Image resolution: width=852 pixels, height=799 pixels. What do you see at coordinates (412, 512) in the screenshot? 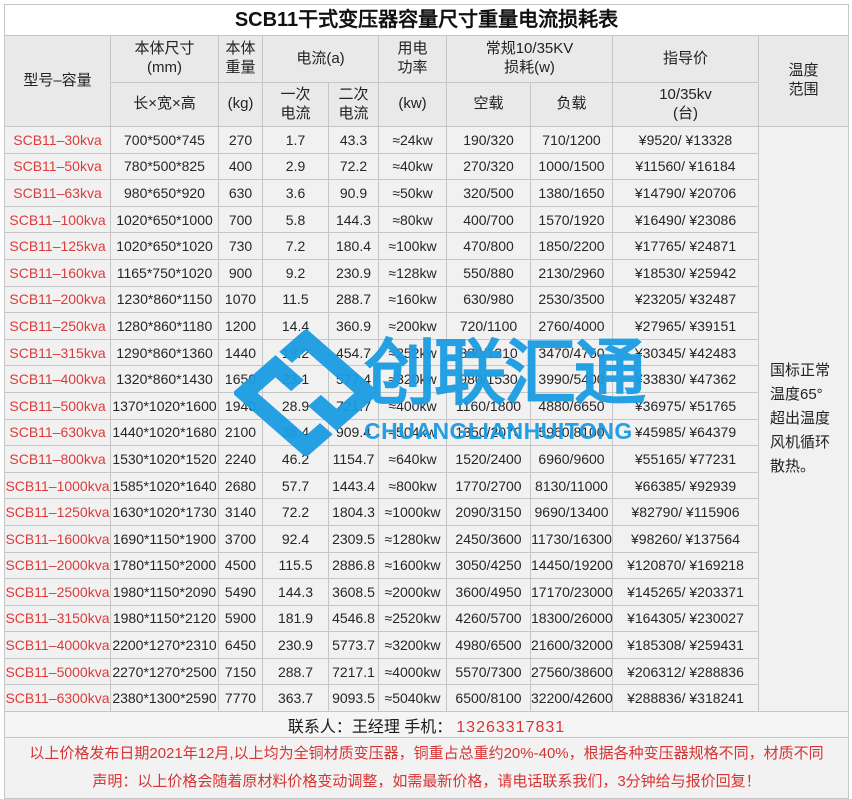
I see `power-cell: ≈1000kw` at bounding box center [412, 512].